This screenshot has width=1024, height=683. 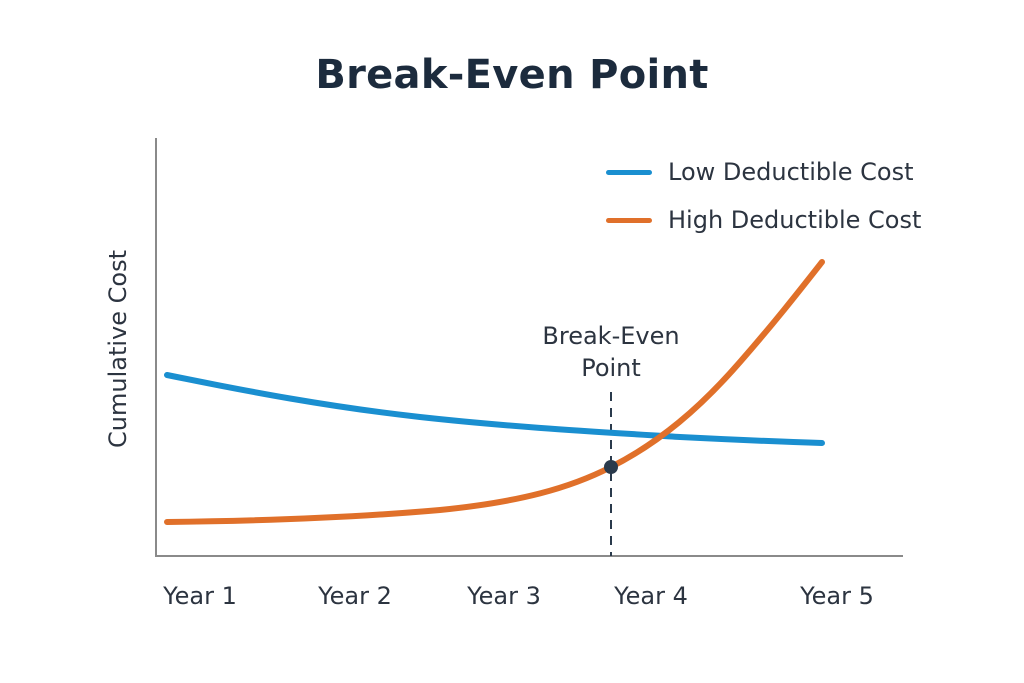 What do you see at coordinates (611, 368) in the screenshot?
I see `annotation-line-2: Point` at bounding box center [611, 368].